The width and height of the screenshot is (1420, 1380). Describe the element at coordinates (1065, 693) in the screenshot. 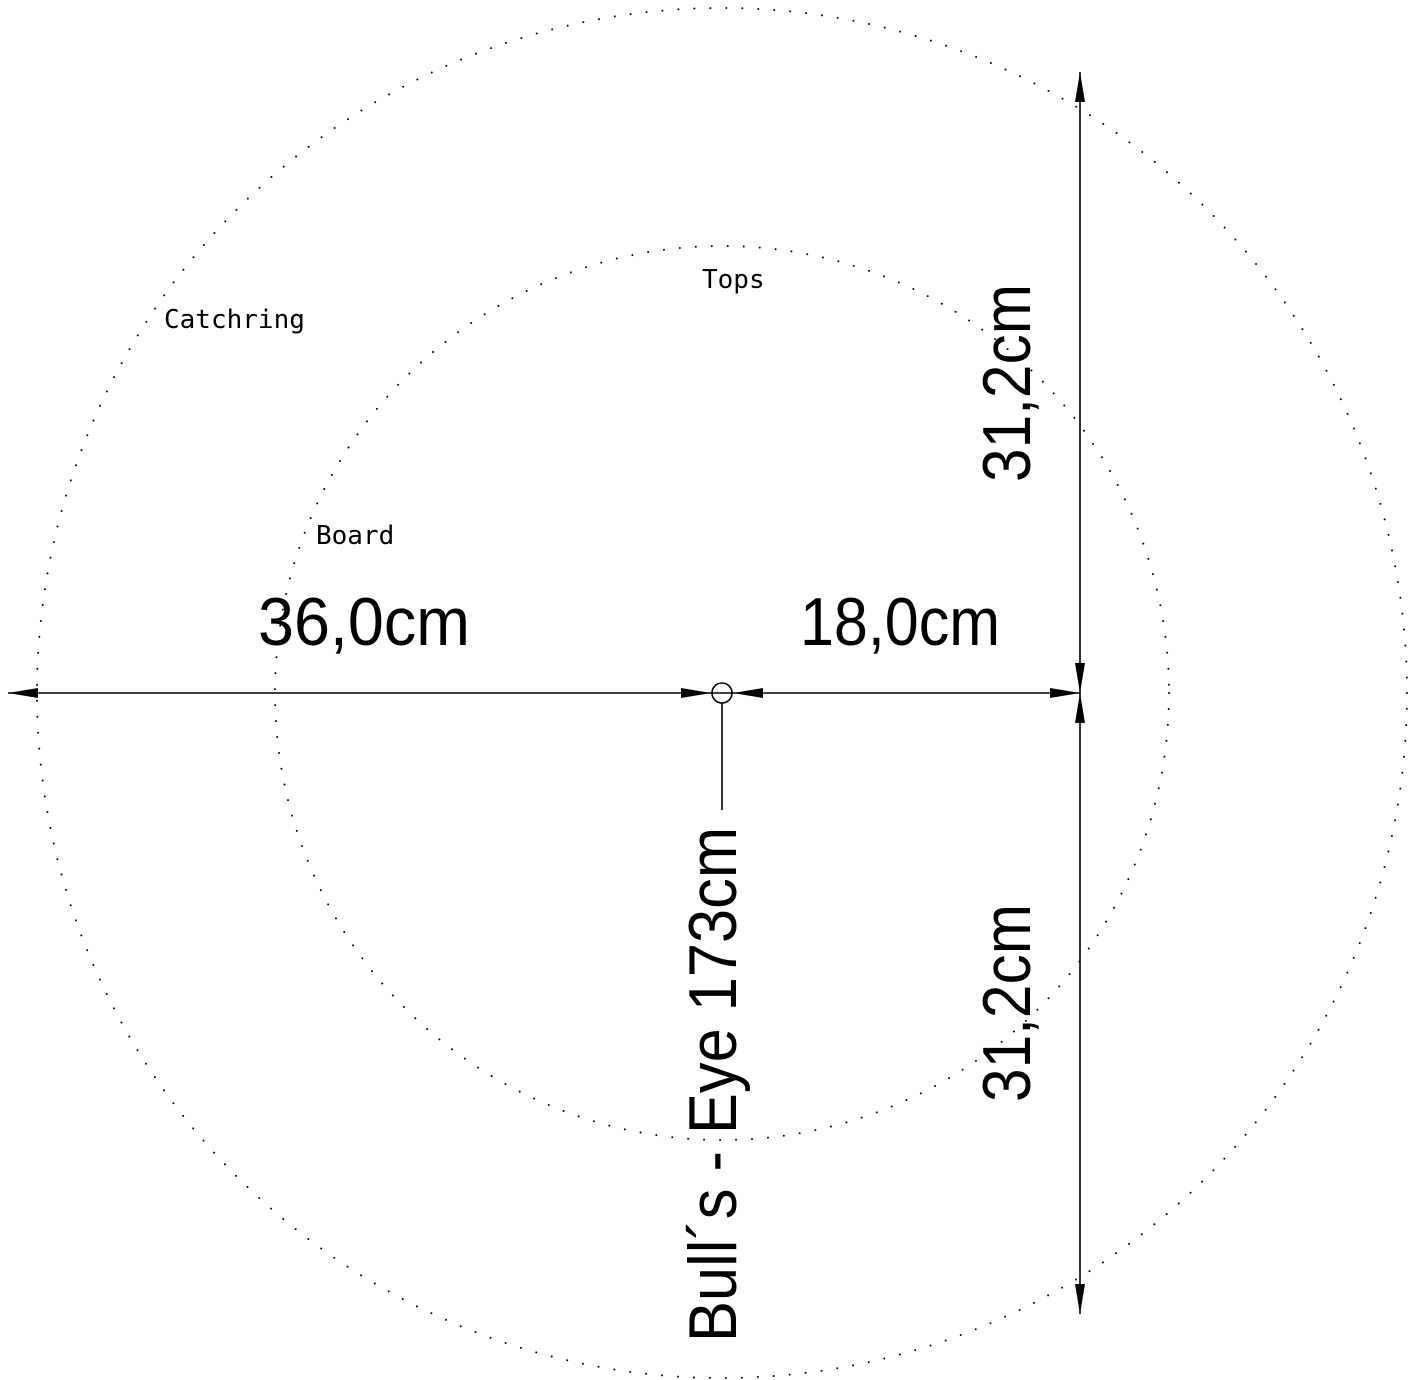

I see `arrowhead-right` at that location.